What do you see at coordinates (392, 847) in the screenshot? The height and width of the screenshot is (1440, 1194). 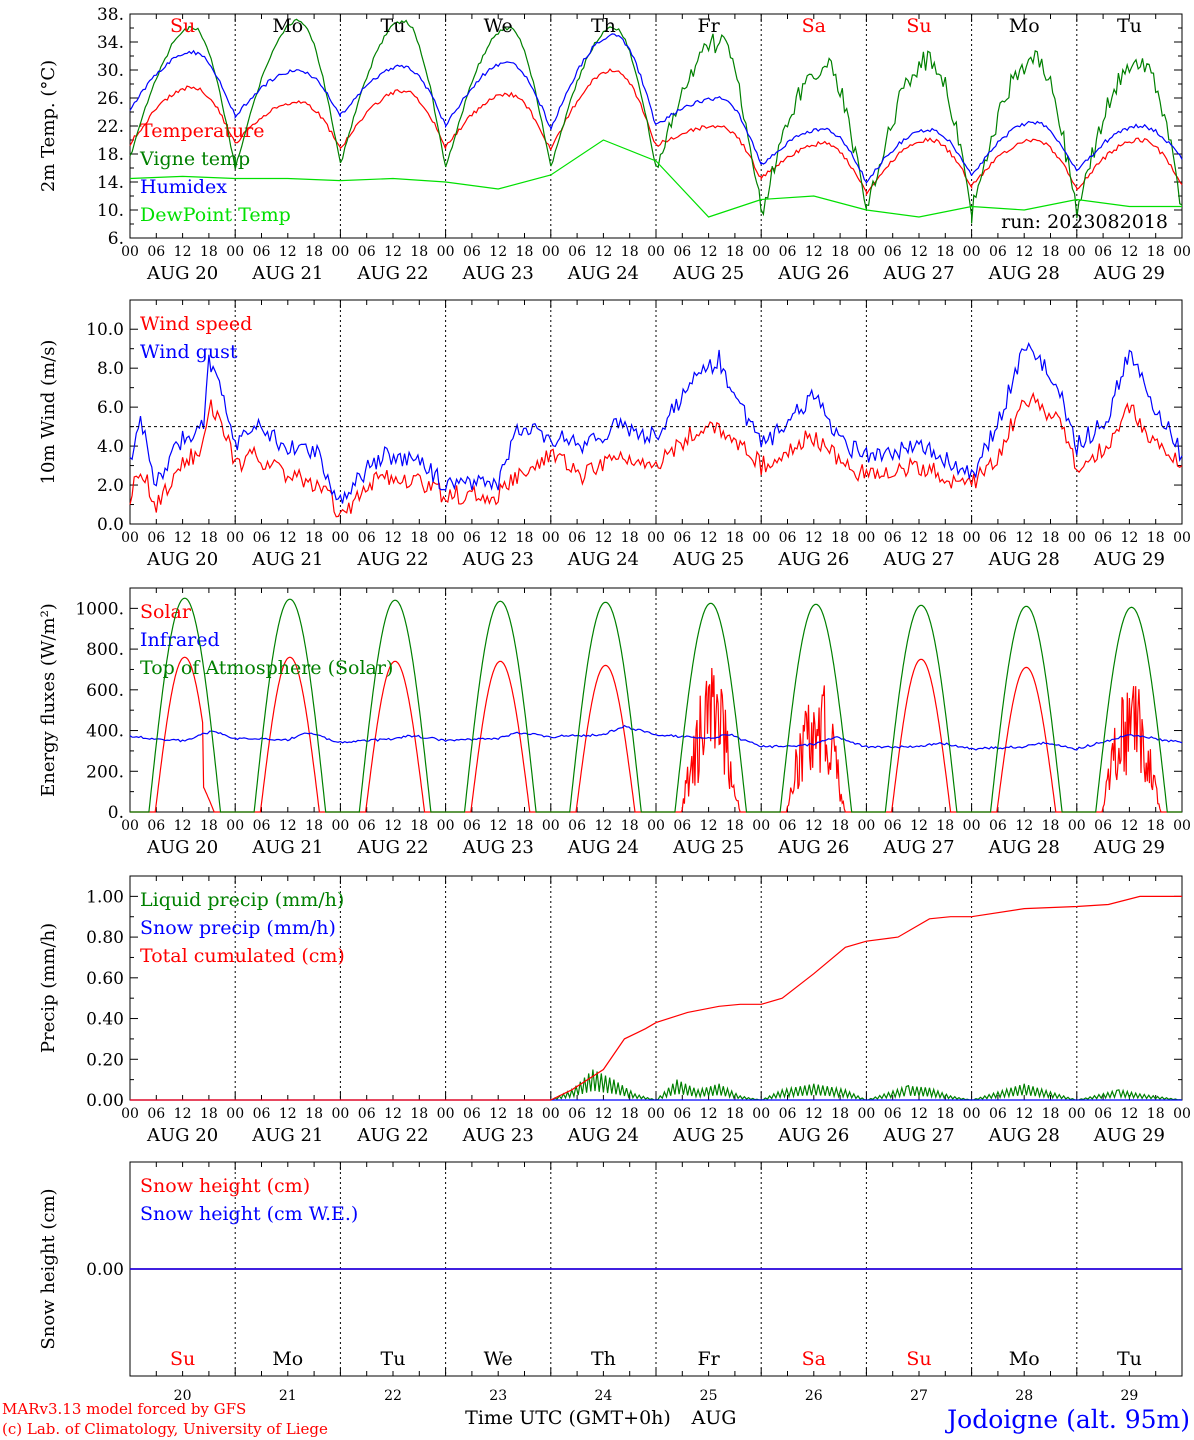 I see `date-label: AUG 22` at bounding box center [392, 847].